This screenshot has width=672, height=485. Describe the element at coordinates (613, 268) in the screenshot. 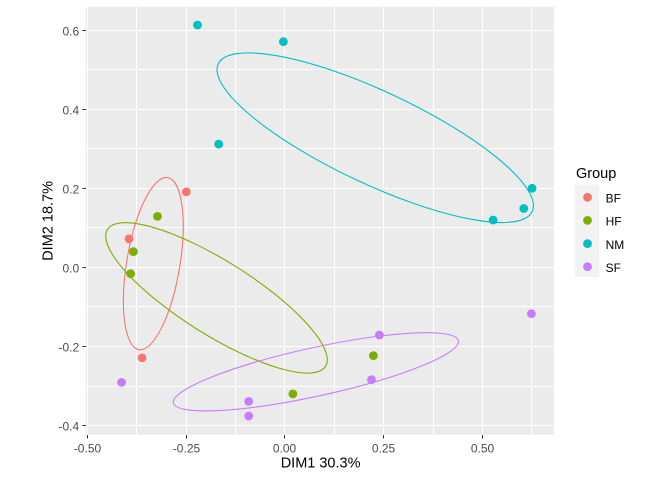

I see `svg-text: SF` at that location.